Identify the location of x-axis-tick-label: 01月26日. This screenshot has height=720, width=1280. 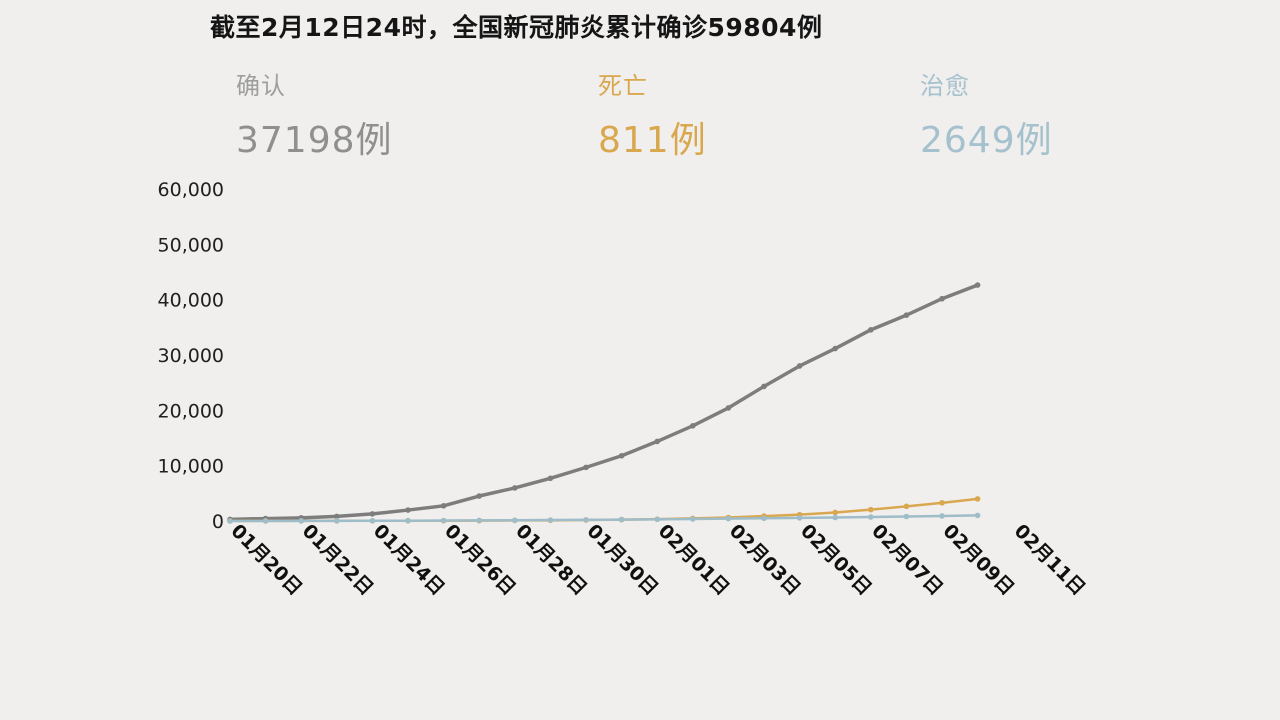
(480, 560).